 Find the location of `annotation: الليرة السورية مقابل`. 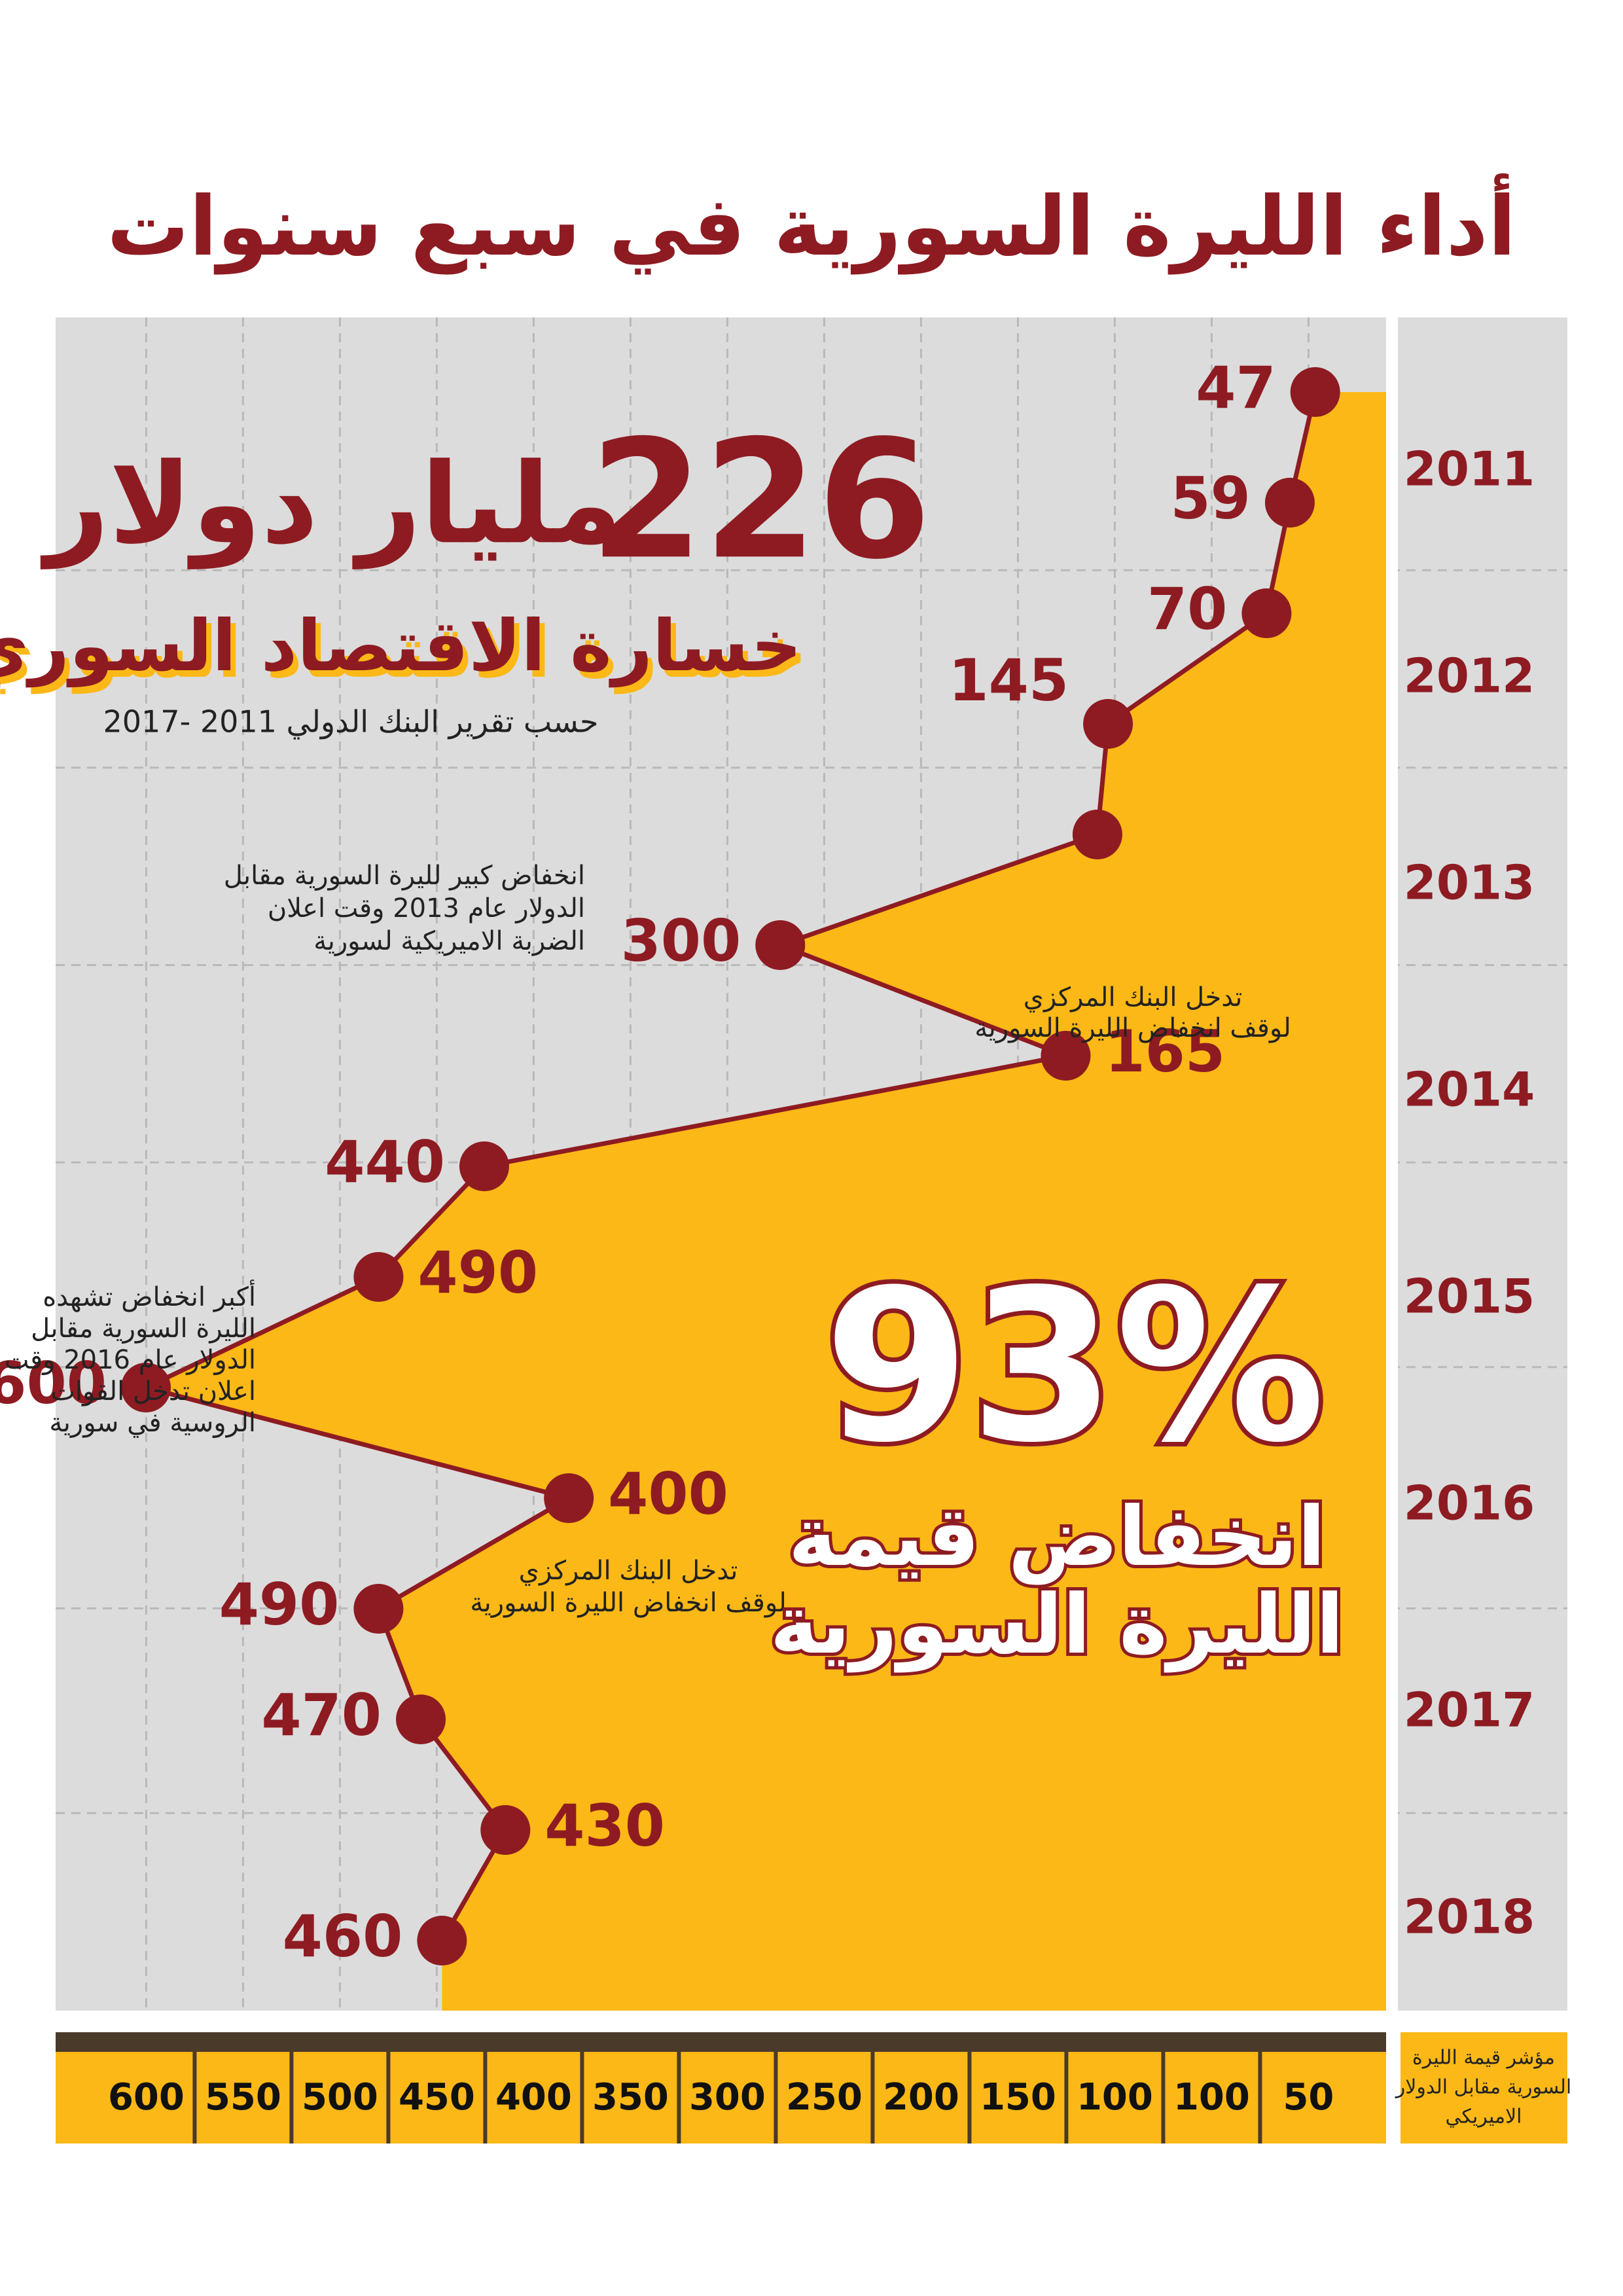

annotation: الليرة السورية مقابل is located at coordinates (143, 1329).